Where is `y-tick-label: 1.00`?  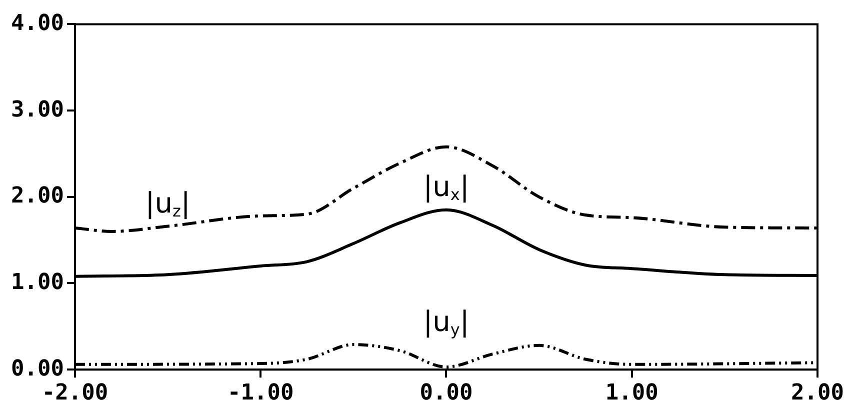 y-tick-label: 1.00 is located at coordinates (37, 282).